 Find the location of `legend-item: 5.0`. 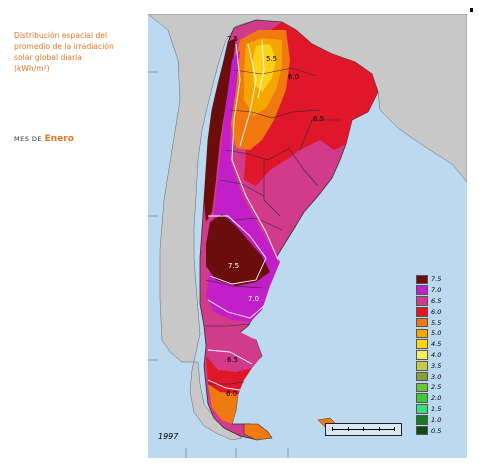

legend-item: 5.0 is located at coordinates (428, 333).